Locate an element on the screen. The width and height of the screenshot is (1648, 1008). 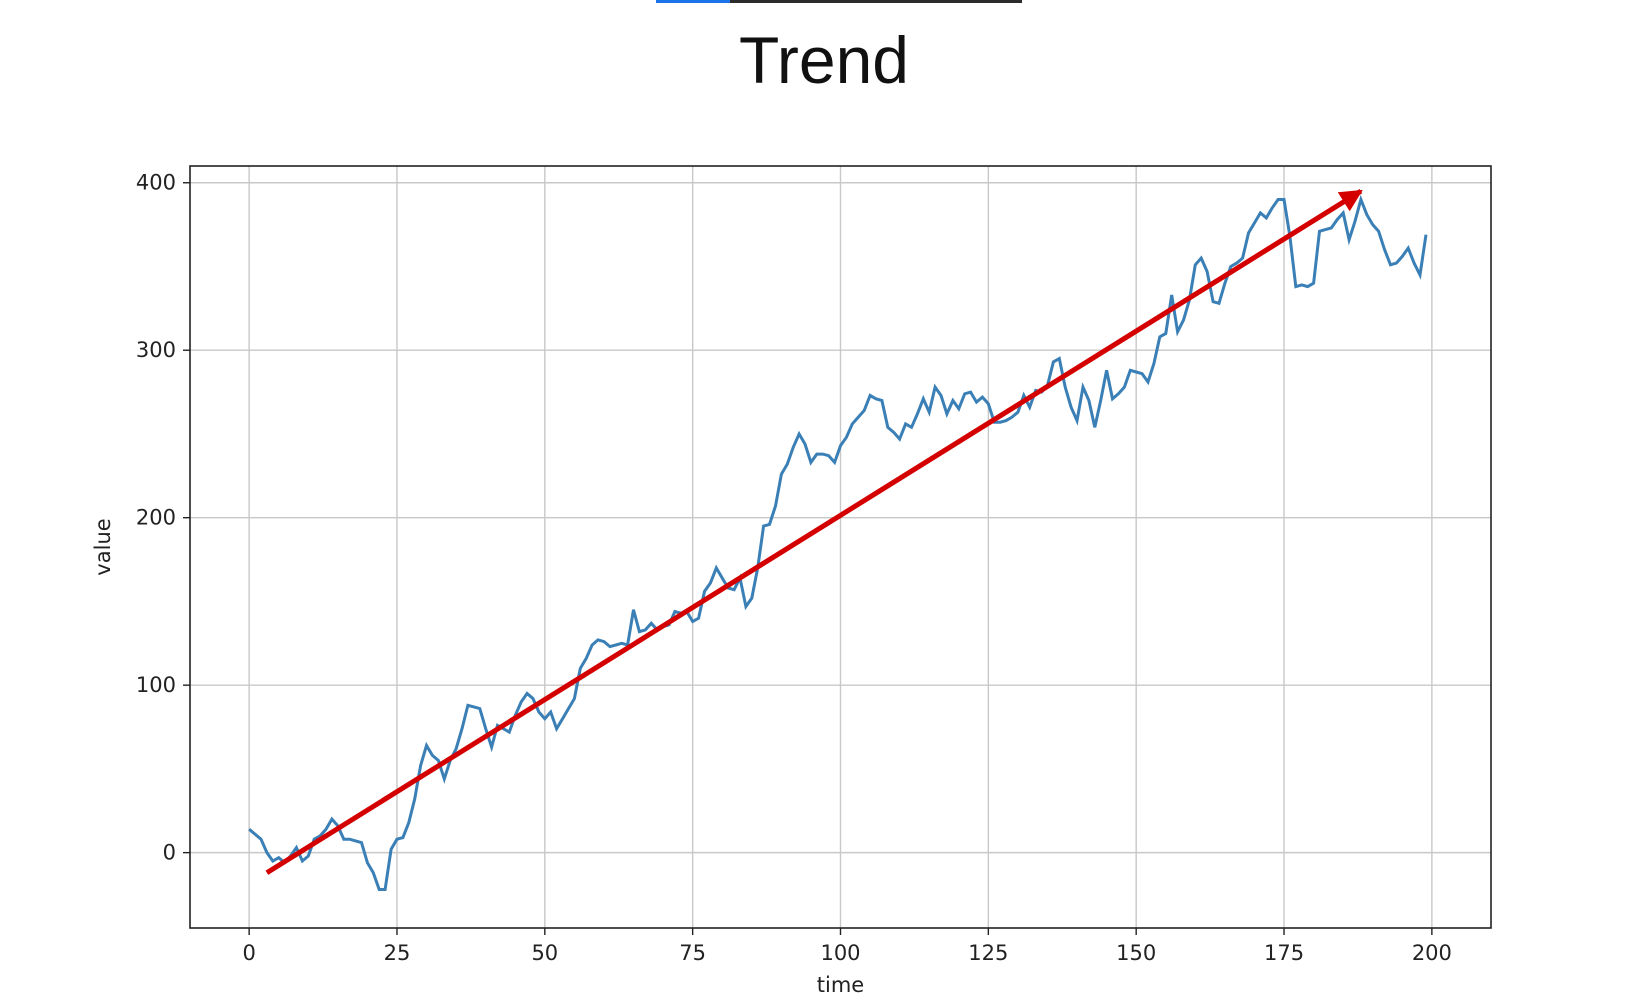
y-tick-label: 300 is located at coordinates (156, 350).